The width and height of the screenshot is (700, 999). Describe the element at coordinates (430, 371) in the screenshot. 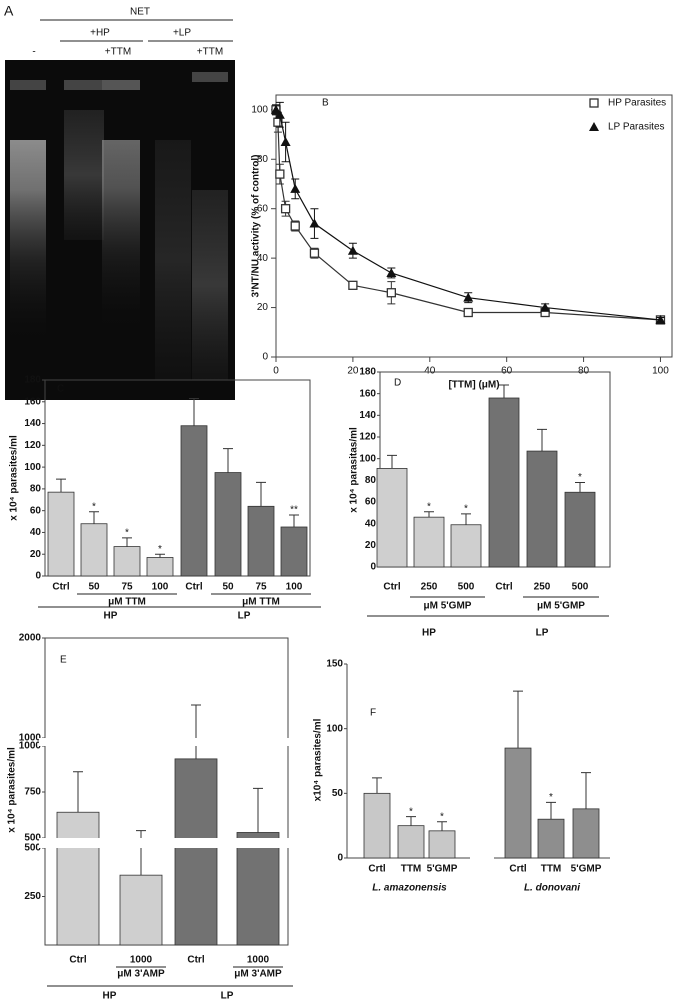

I see `x-tick-label: 40` at that location.